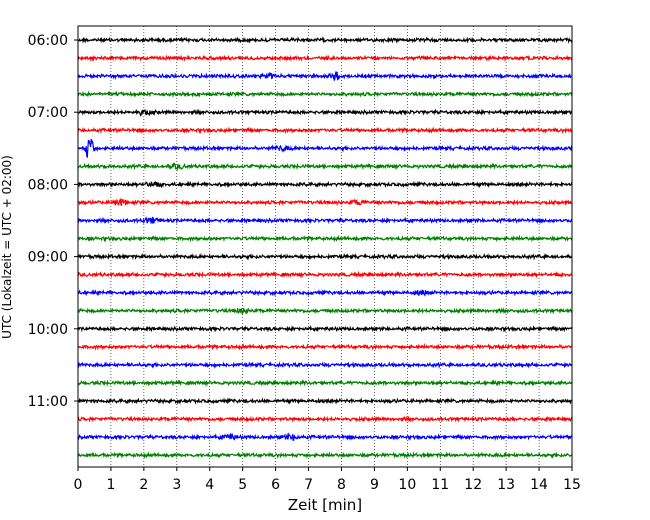 The width and height of the screenshot is (650, 520). What do you see at coordinates (407, 485) in the screenshot?
I see `x-tick-label: 10` at bounding box center [407, 485].